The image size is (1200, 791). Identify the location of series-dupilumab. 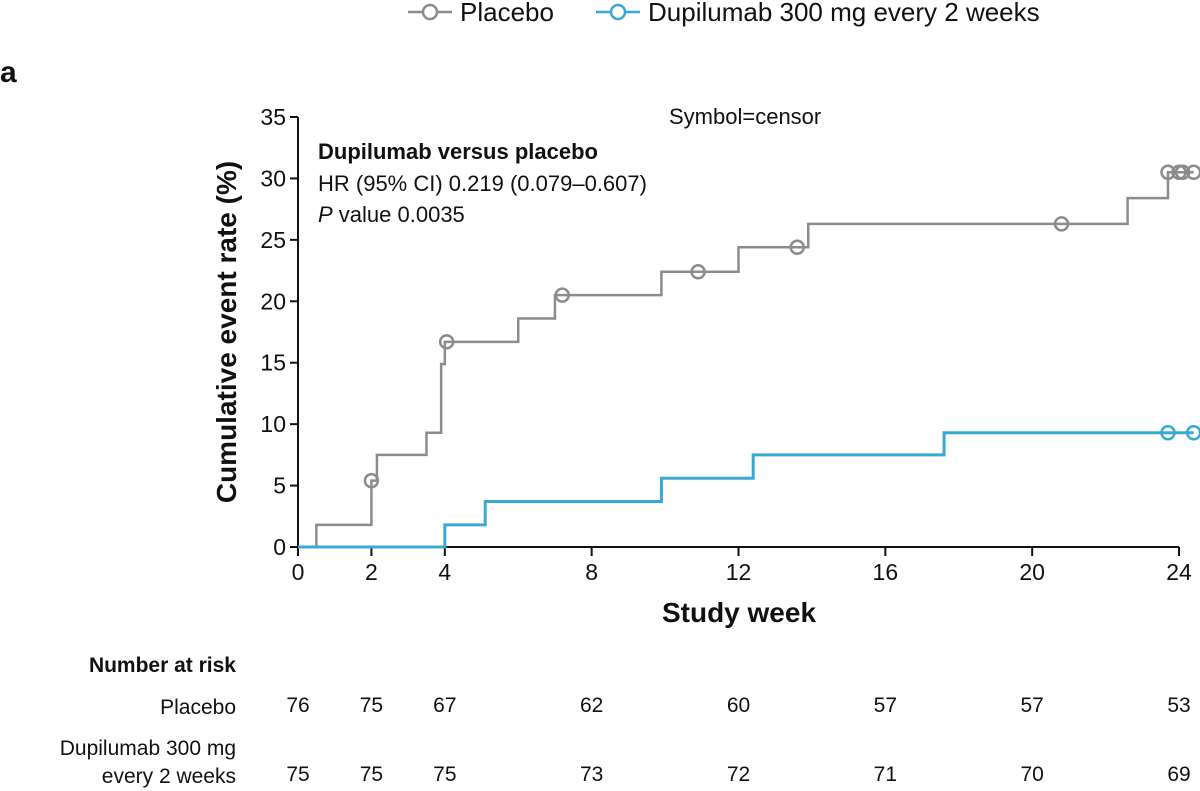
(749, 486).